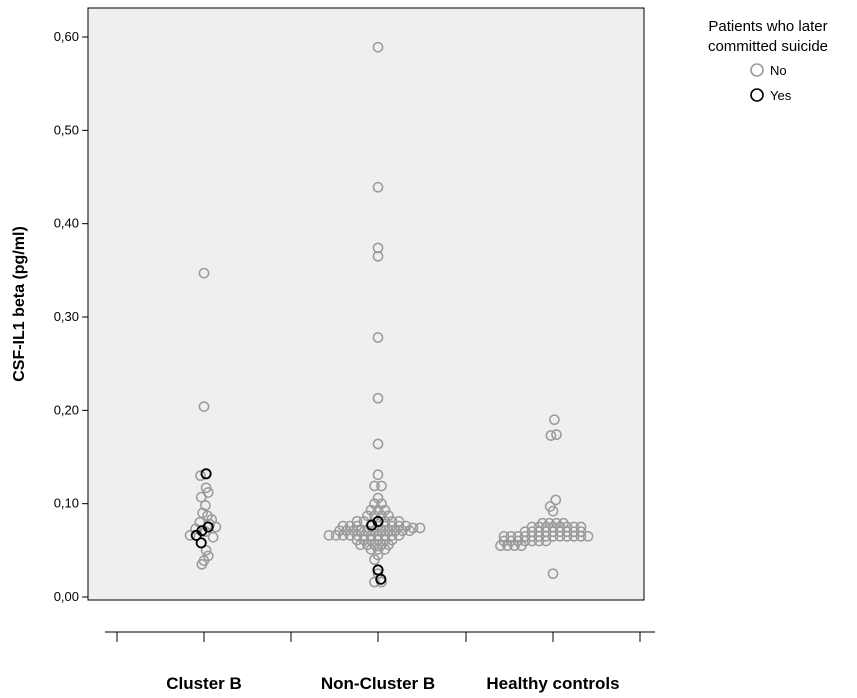 Image resolution: width=857 pixels, height=698 pixels. Describe the element at coordinates (380, 662) in the screenshot. I see `x-axis: Cluster B Non-Cluster B Healthy controls` at that location.